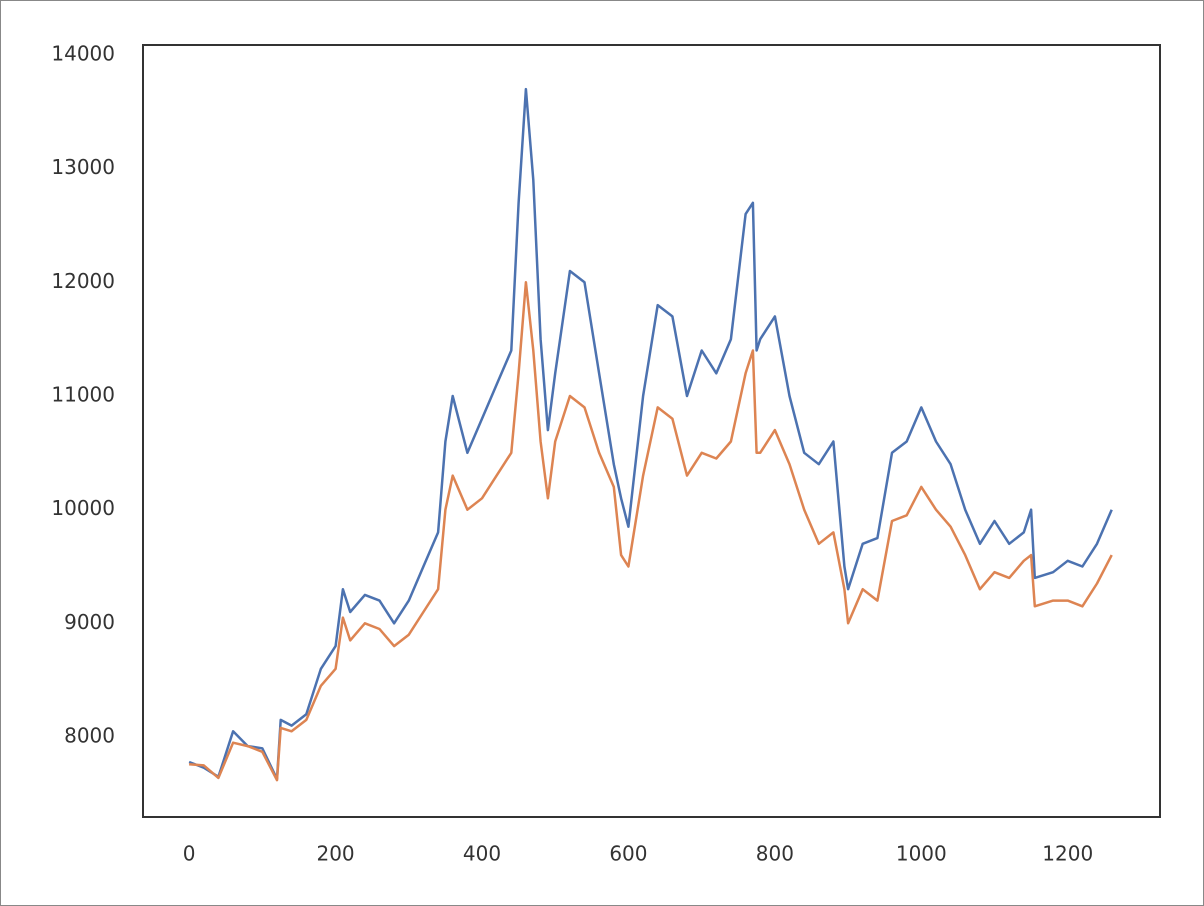 The width and height of the screenshot is (1204, 906). I want to click on x-tick-label: 1200, so click(1067, 854).